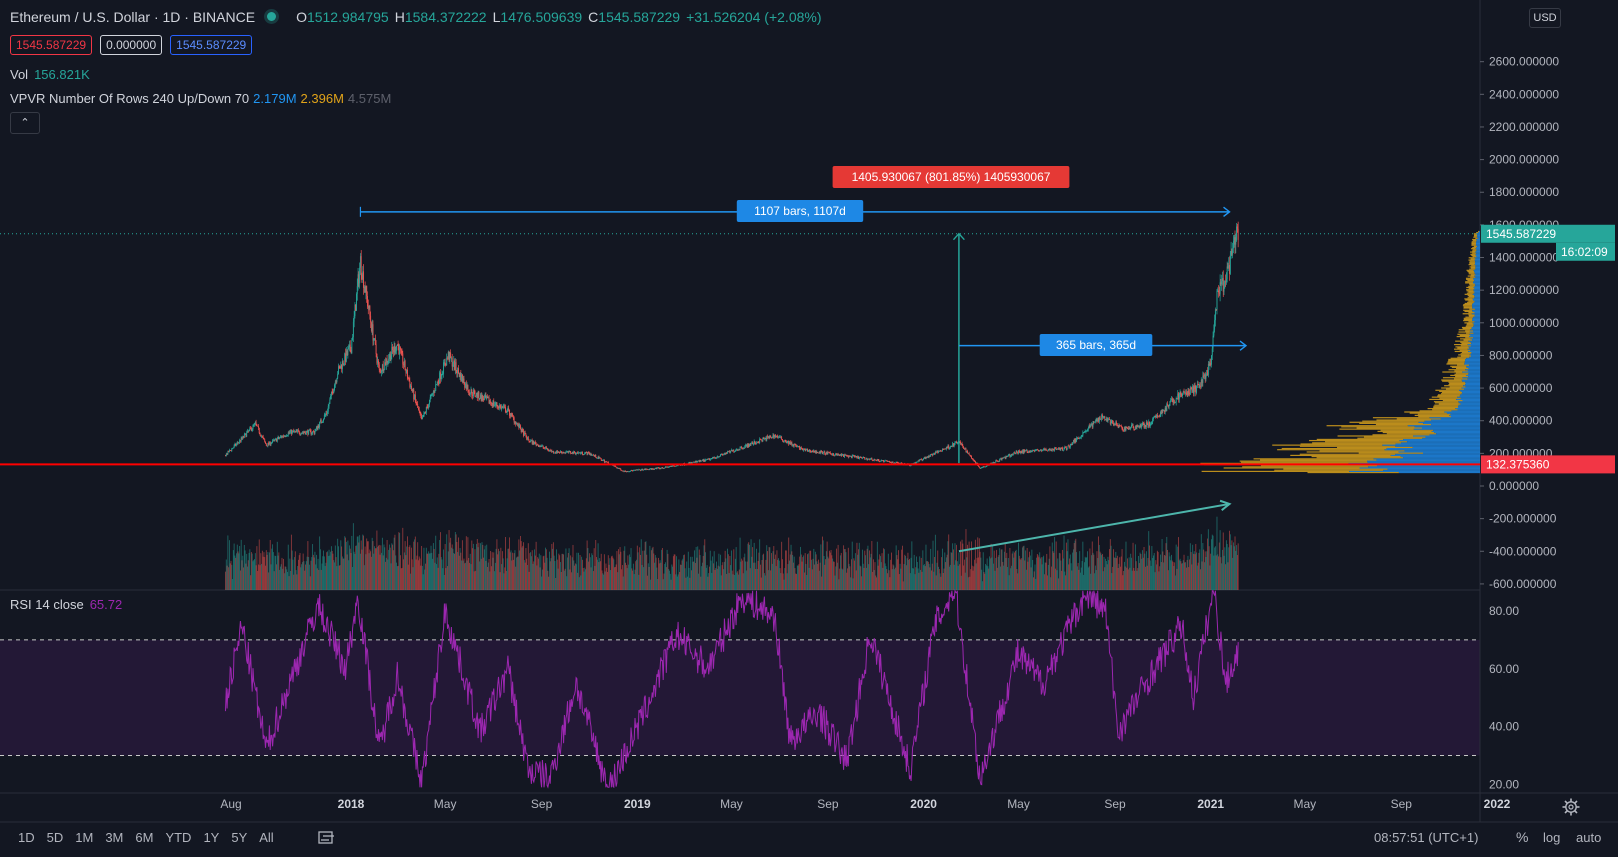 This screenshot has width=1618, height=857. Describe the element at coordinates (114, 837) in the screenshot. I see `range-3m: 3M` at that location.